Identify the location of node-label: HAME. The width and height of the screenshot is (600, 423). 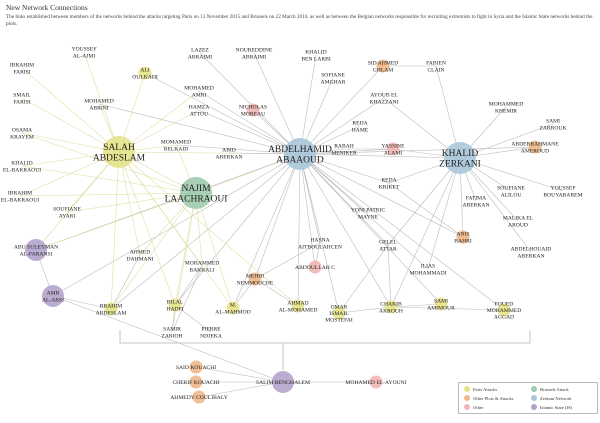
(360, 130).